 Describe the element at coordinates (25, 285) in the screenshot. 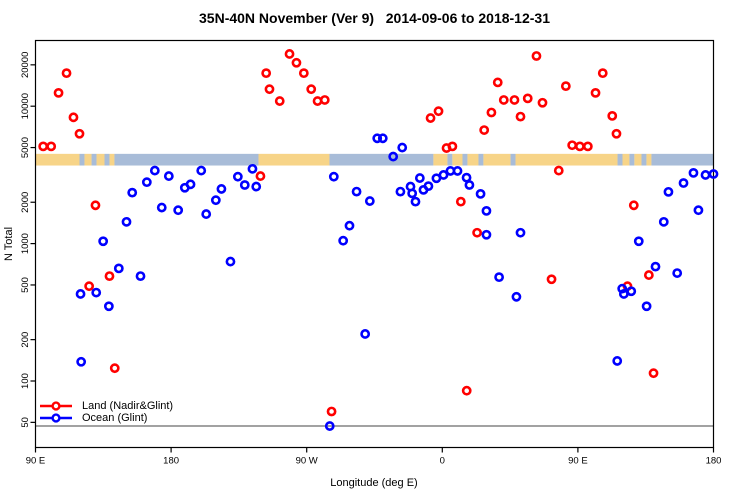

I see `y-tick-label: 500` at that location.